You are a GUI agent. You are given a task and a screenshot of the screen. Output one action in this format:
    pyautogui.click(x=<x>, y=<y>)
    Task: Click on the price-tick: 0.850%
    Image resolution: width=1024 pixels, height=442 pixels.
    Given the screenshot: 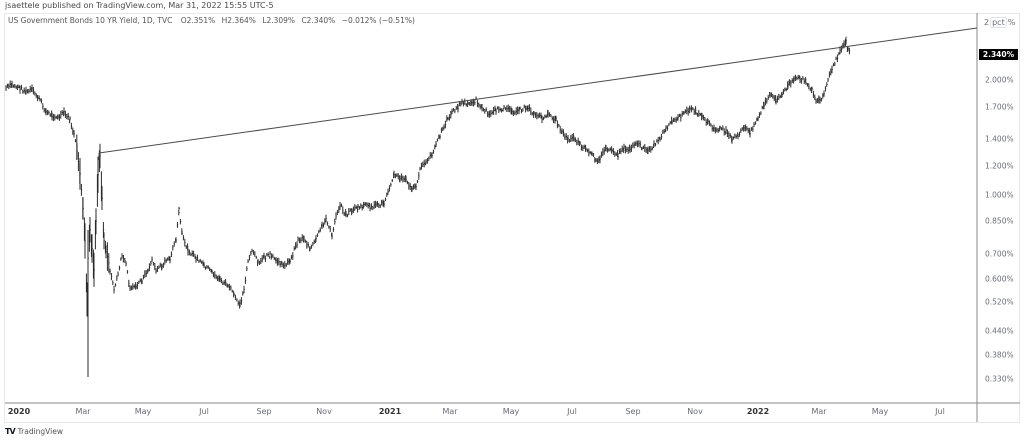 What is the action you would take?
    pyautogui.click(x=999, y=221)
    